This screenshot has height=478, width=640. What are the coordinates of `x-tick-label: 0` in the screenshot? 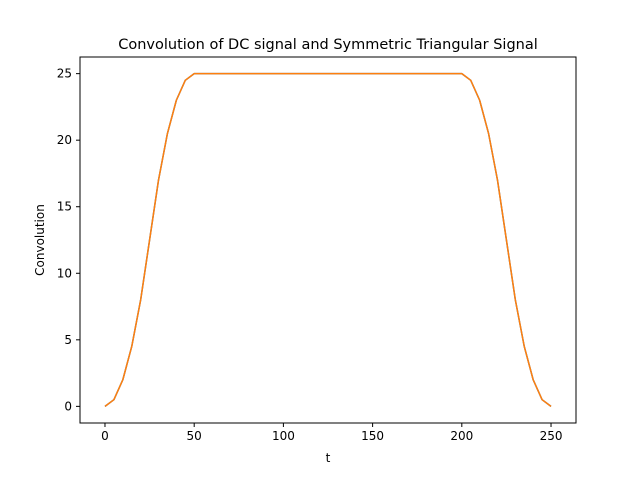 It's located at (105, 436).